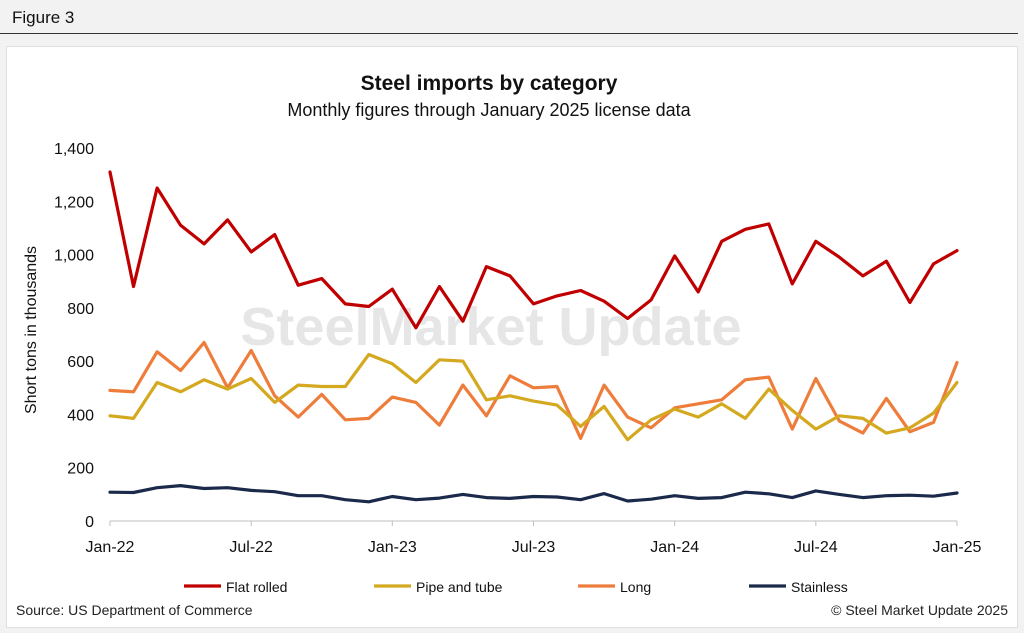 The width and height of the screenshot is (1024, 633). Describe the element at coordinates (516, 587) in the screenshot. I see `legend: Flat rolled Pipe and tube Long Stainless` at that location.